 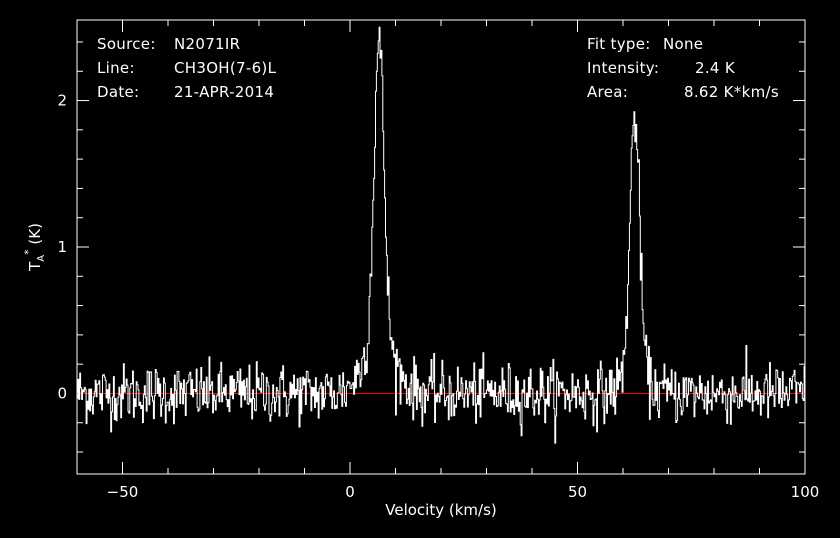 What do you see at coordinates (116, 68) in the screenshot?
I see `line-label: Line:` at bounding box center [116, 68].